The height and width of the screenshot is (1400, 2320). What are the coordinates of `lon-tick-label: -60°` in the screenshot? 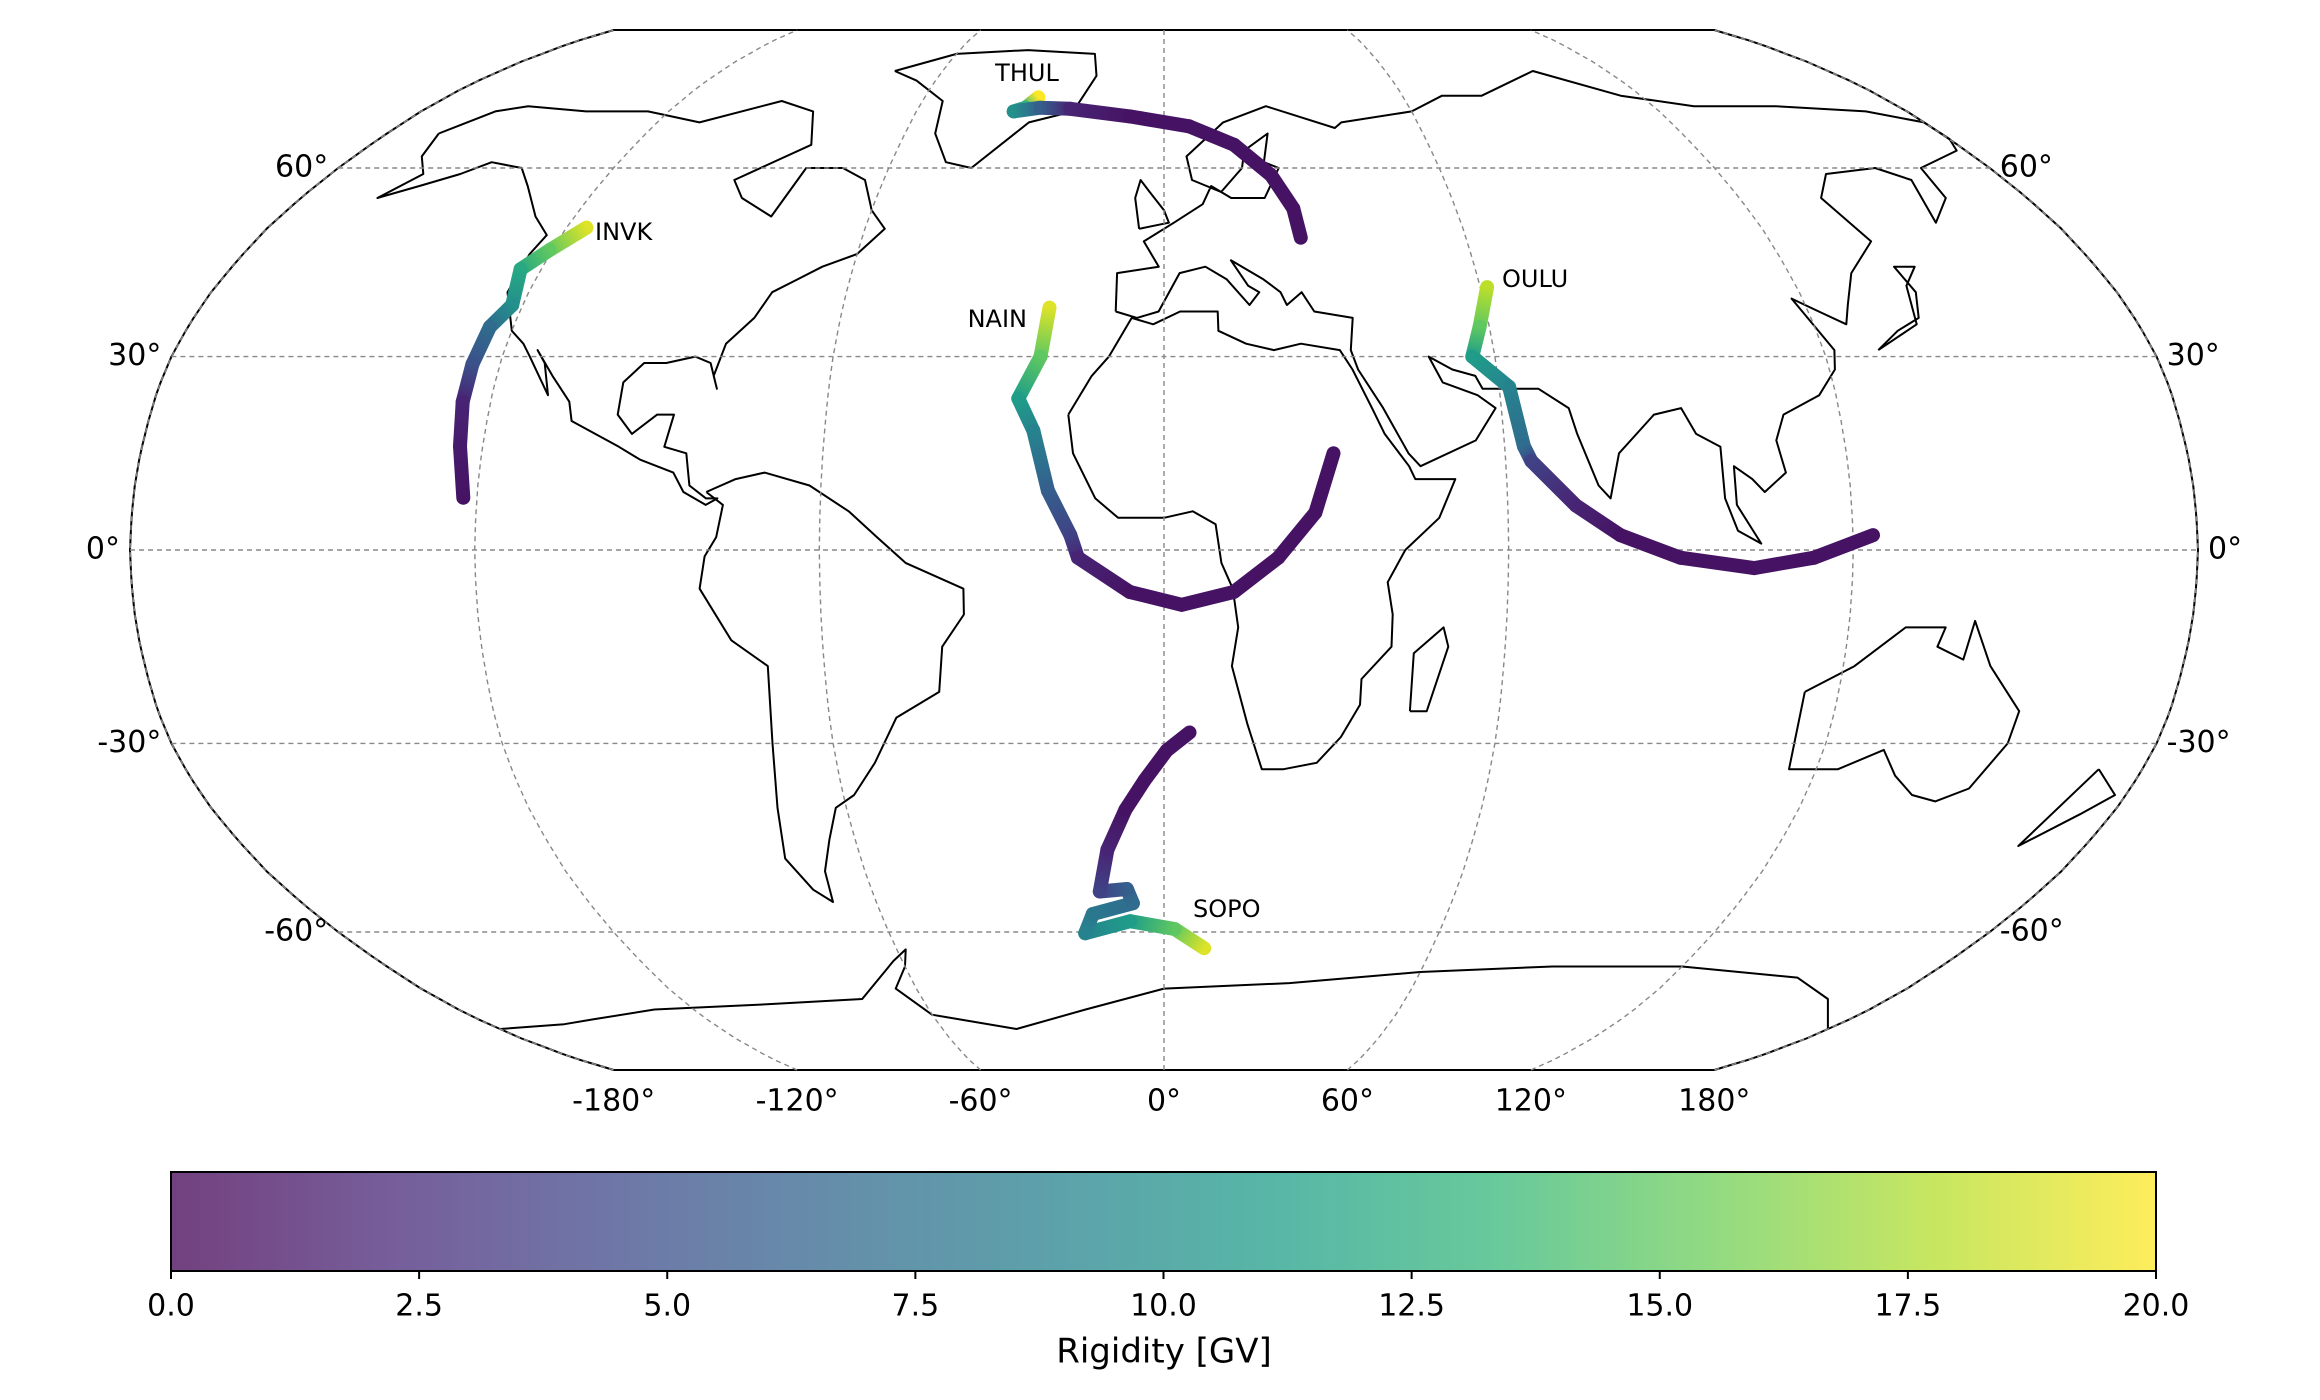 It's located at (981, 1101).